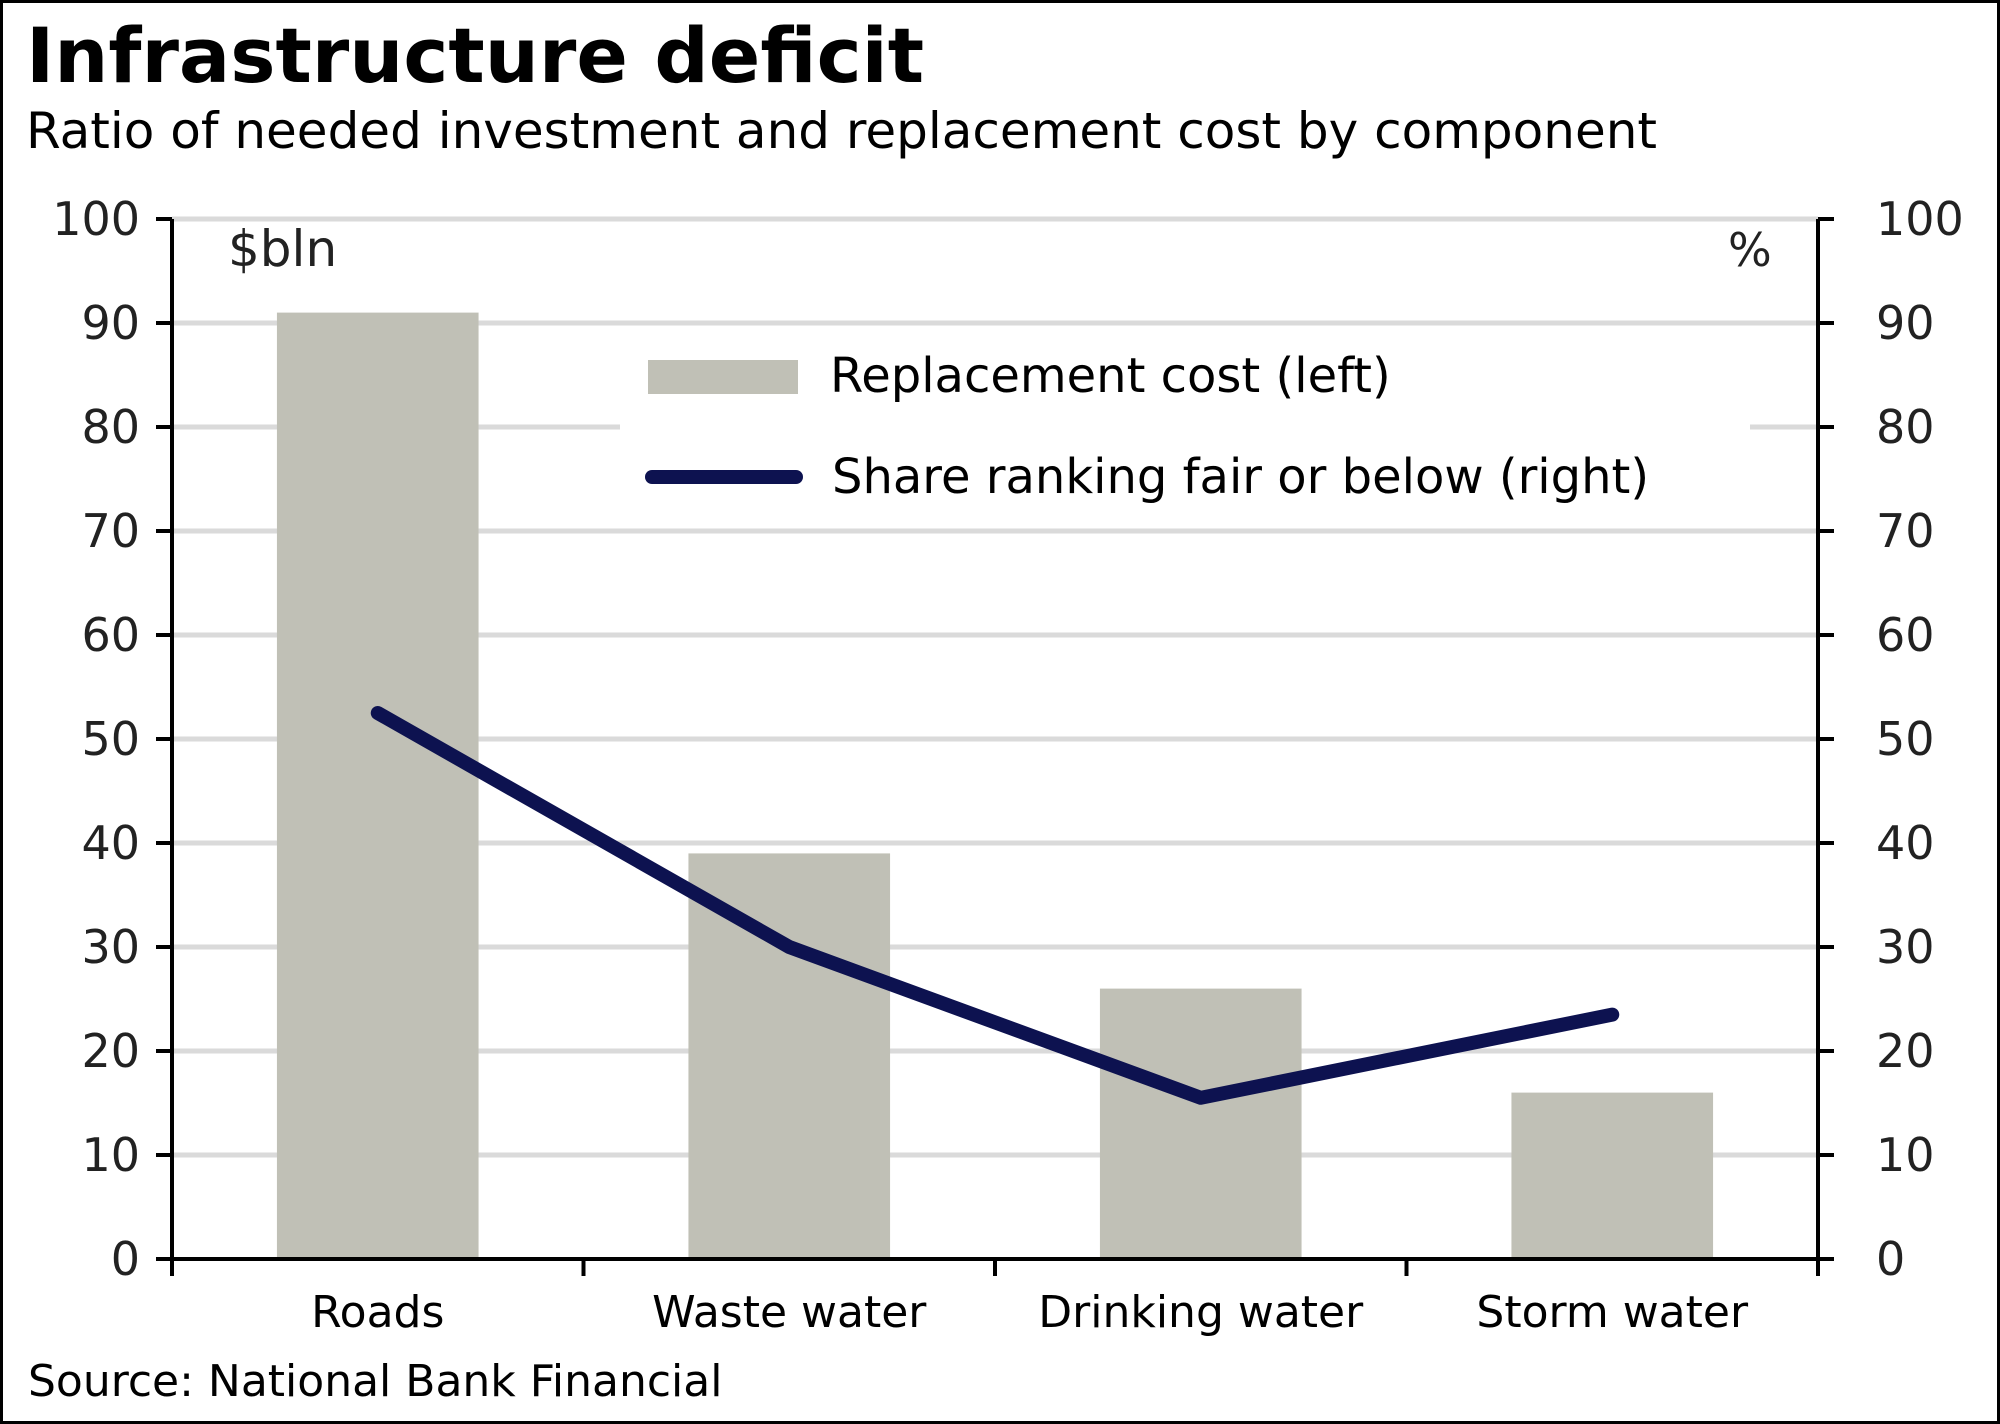  Describe the element at coordinates (110, 843) in the screenshot. I see `left-tick-label: 40` at that location.